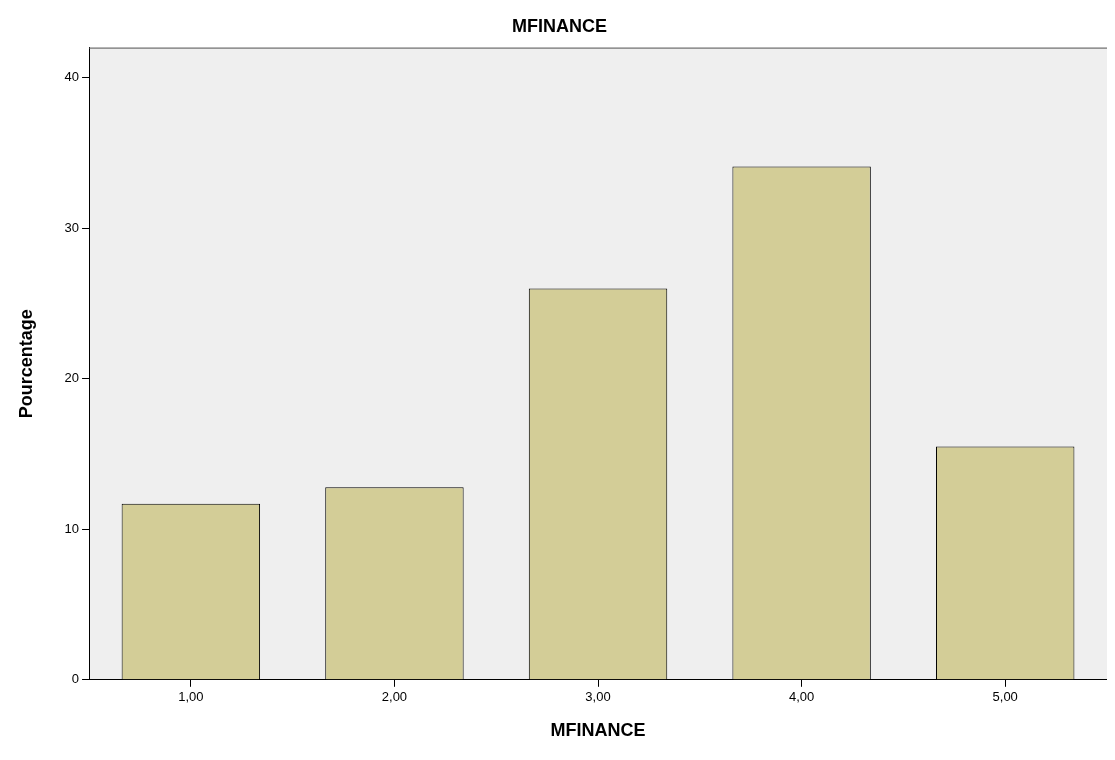 This screenshot has width=1115, height=760. I want to click on y-tick-label: 0, so click(75, 679).